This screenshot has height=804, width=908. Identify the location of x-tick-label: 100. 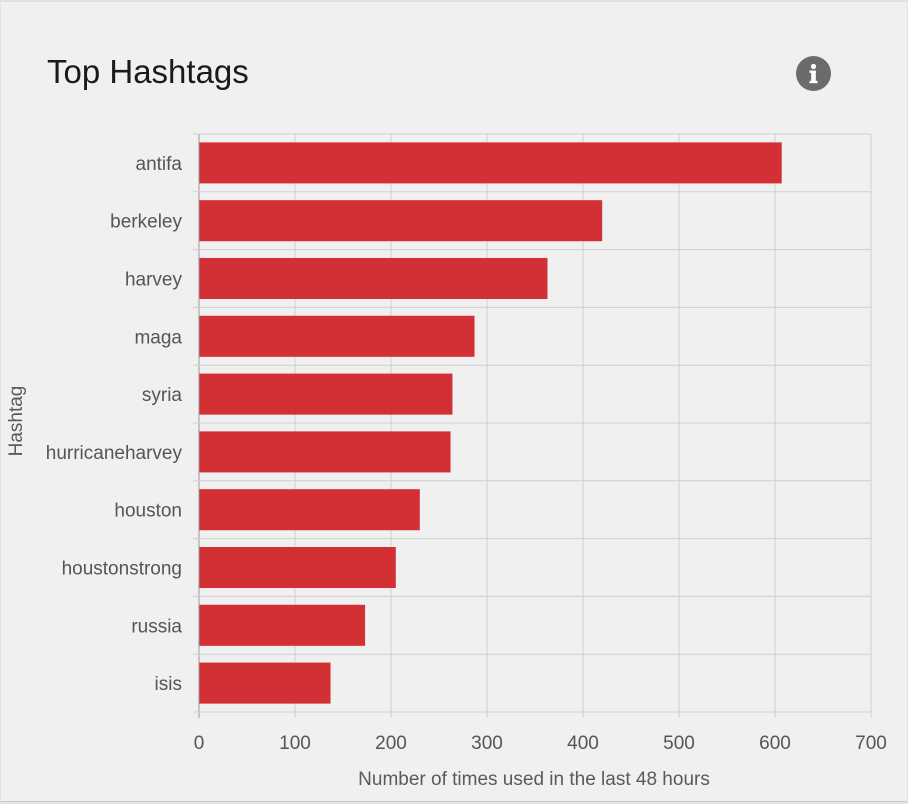
(295, 743).